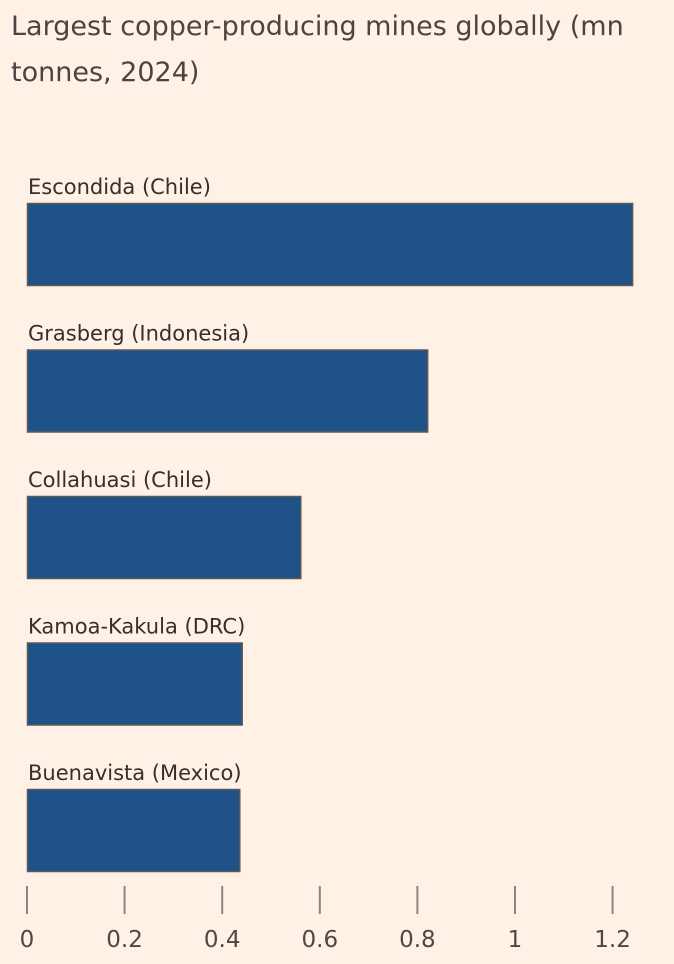 The image size is (674, 964). Describe the element at coordinates (136, 627) in the screenshot. I see `category-label: Kamoa-Kakula (DRC)` at that location.